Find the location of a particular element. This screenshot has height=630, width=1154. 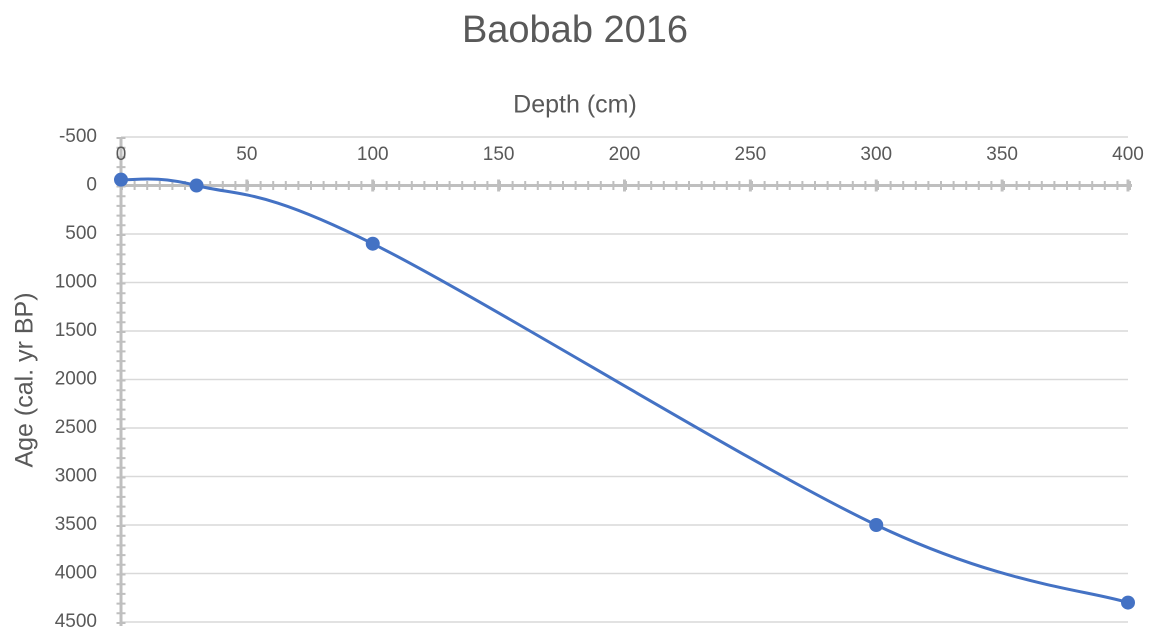

y-tick-label: 4000 is located at coordinates (76, 573).